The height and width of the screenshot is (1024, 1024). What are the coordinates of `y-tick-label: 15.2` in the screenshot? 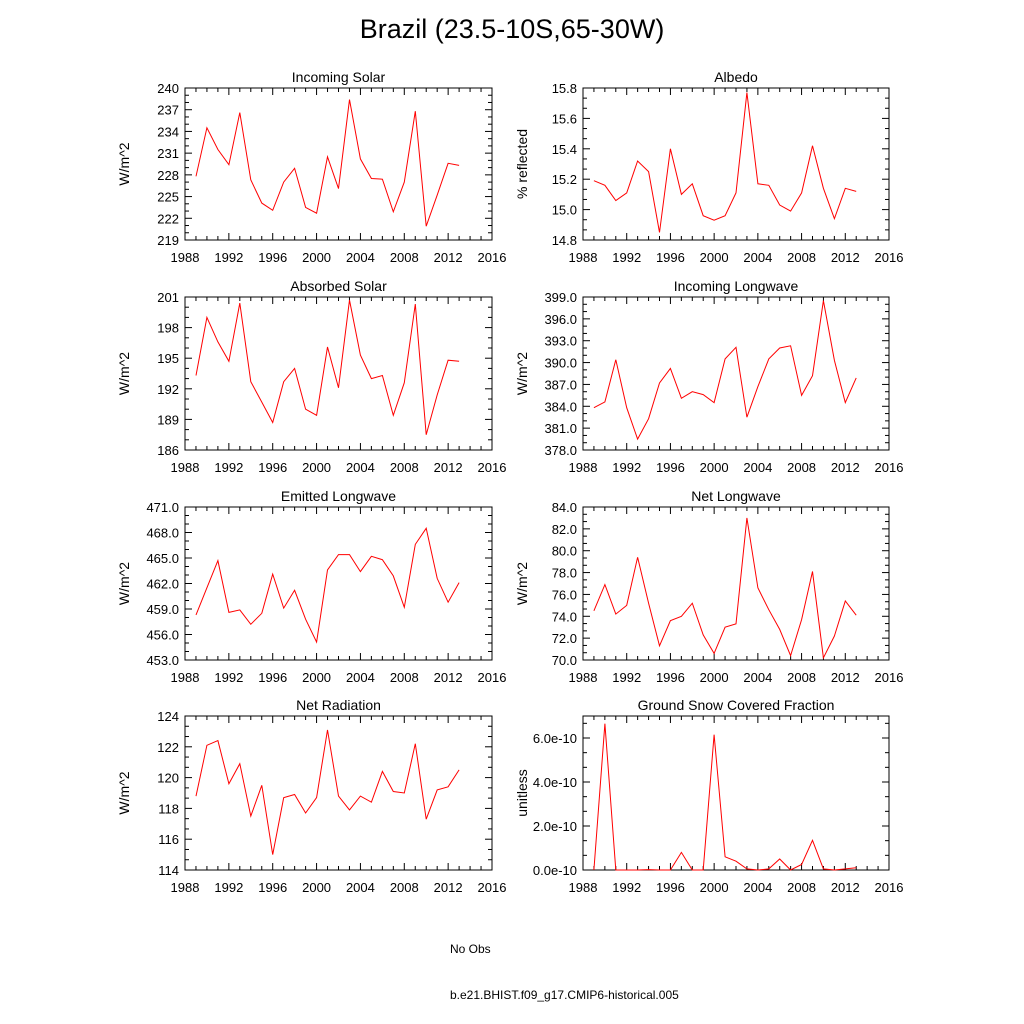 It's located at (564, 179).